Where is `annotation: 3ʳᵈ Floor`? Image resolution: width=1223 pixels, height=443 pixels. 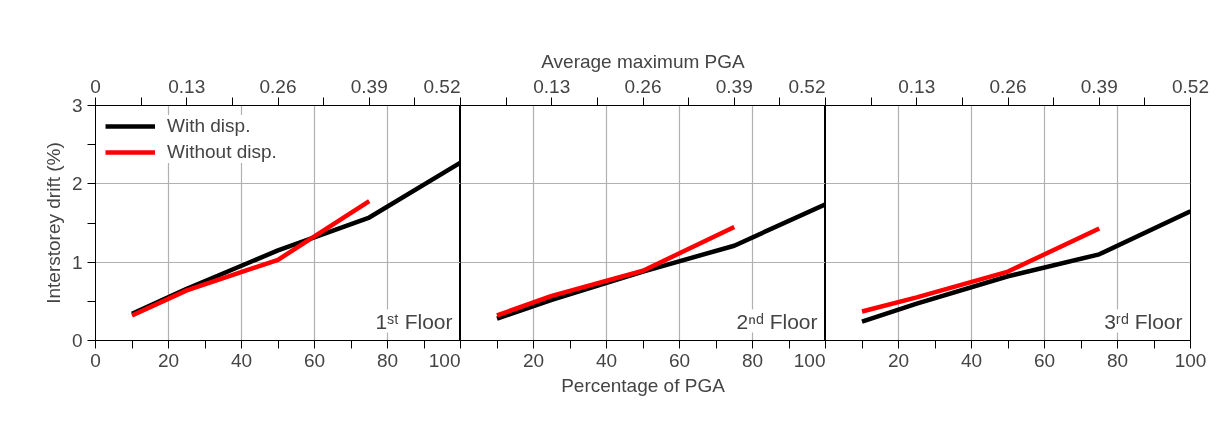 annotation: 3ʳᵈ Floor is located at coordinates (1143, 321).